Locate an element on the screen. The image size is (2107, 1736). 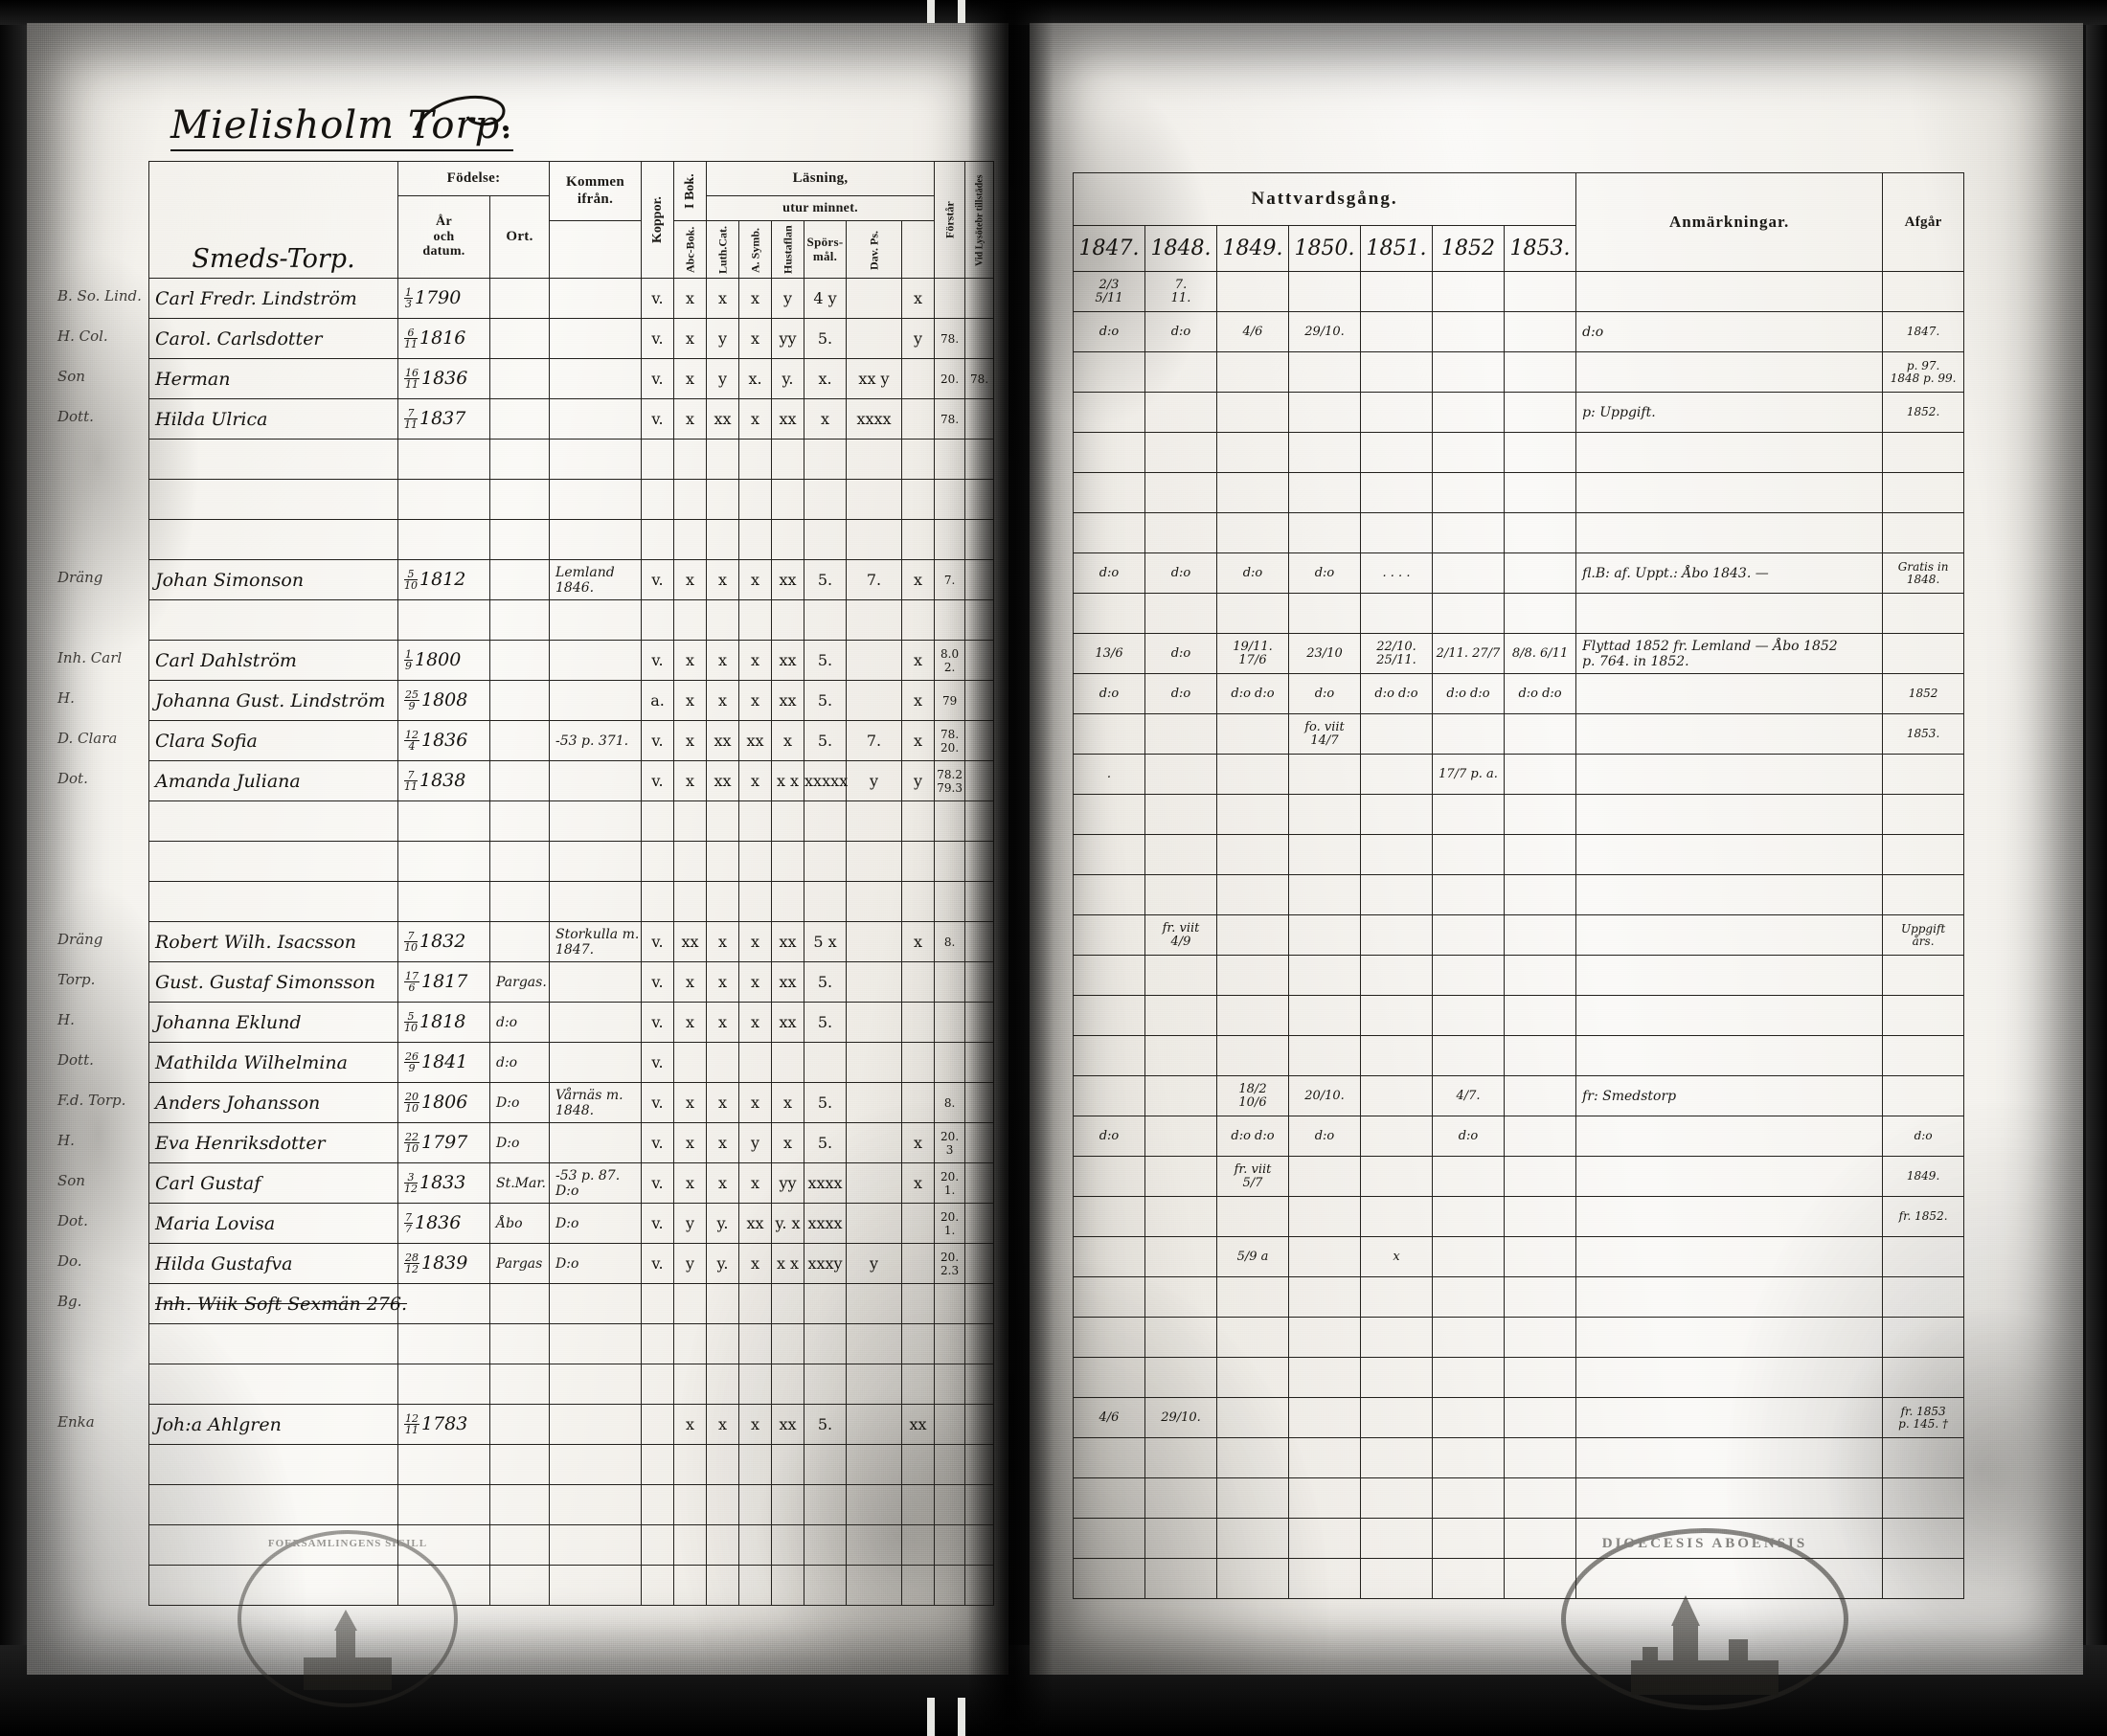
year-header-row: 1847. 1848. 1849. 1850. 1851. 1852 1853. is located at coordinates (1518, 249).